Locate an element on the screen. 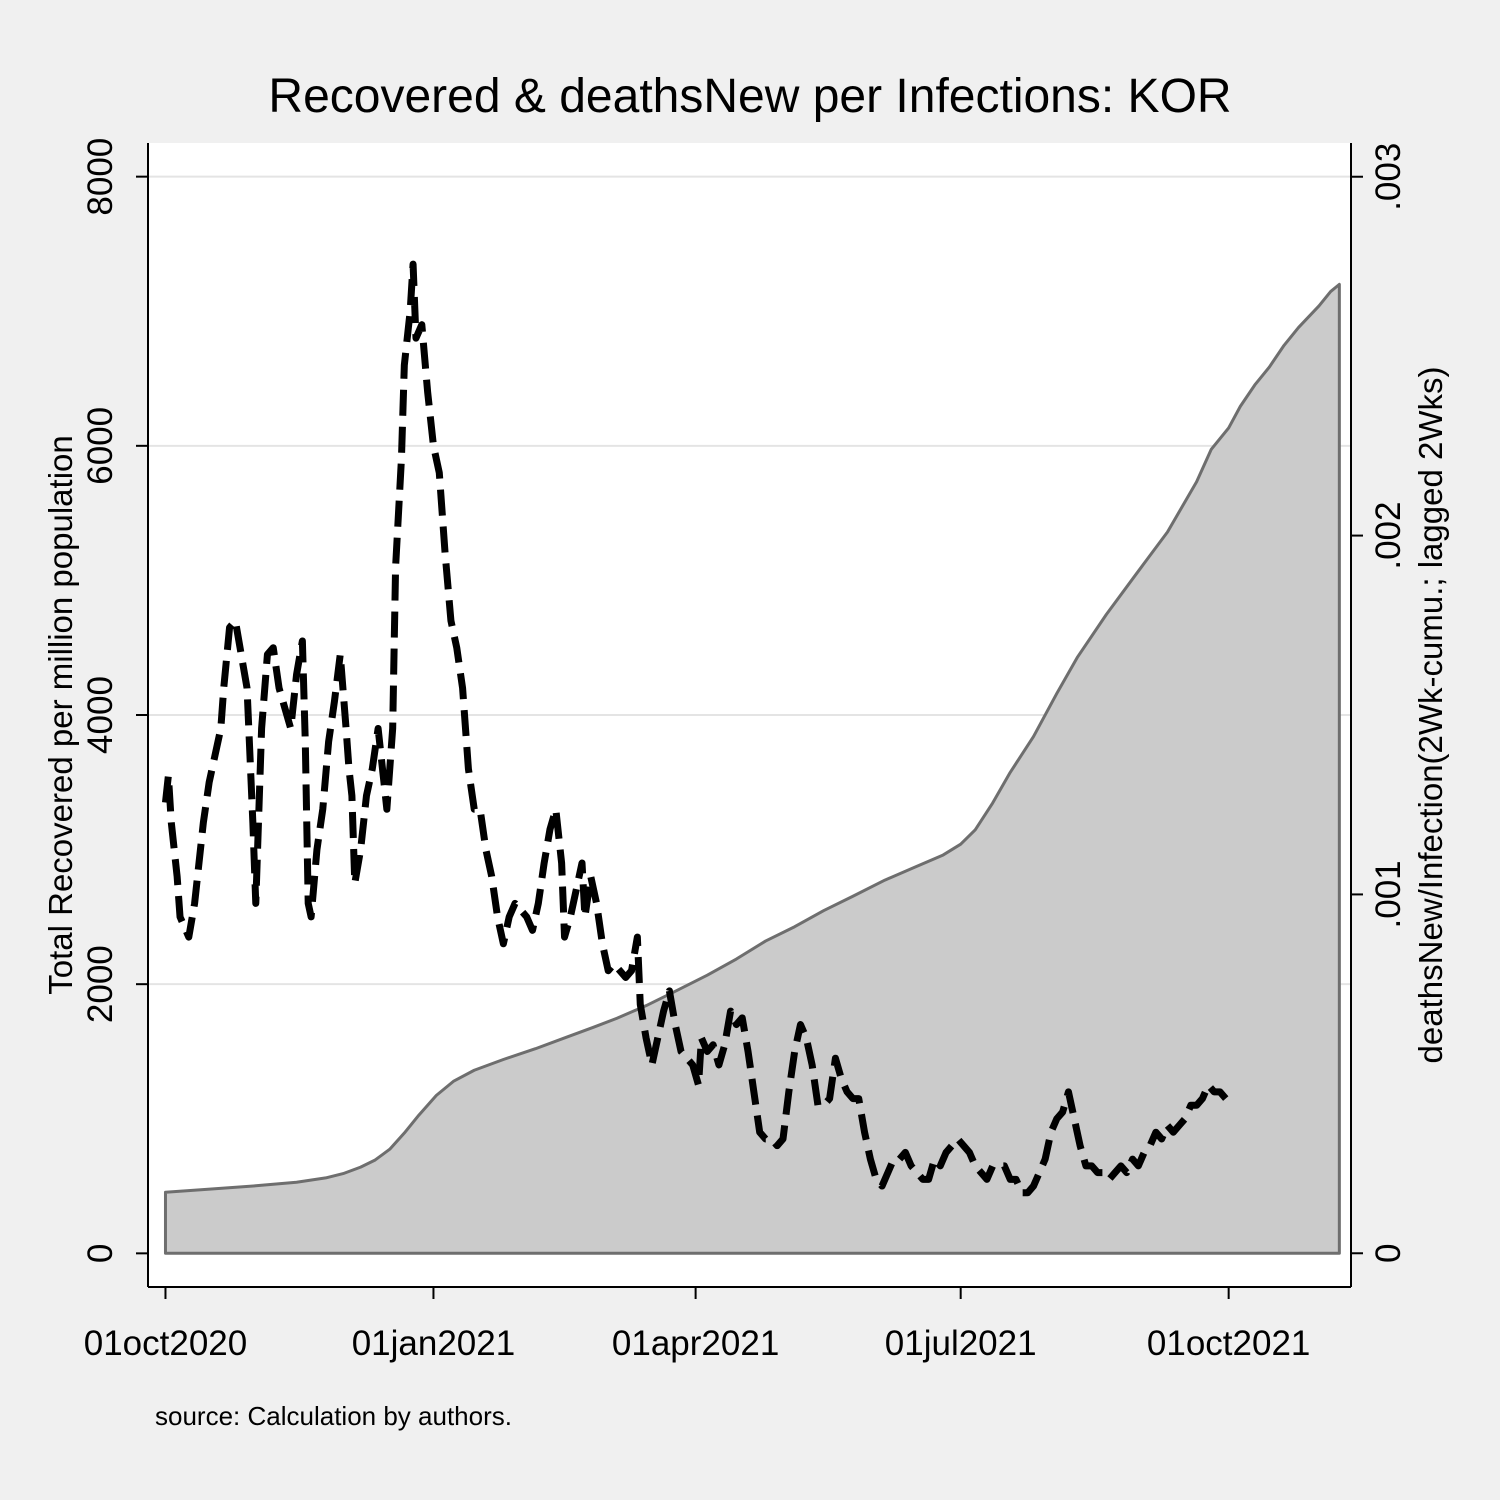 Image resolution: width=1500 pixels, height=1500 pixels. x-tick-label: 01jan2021 is located at coordinates (434, 1343).